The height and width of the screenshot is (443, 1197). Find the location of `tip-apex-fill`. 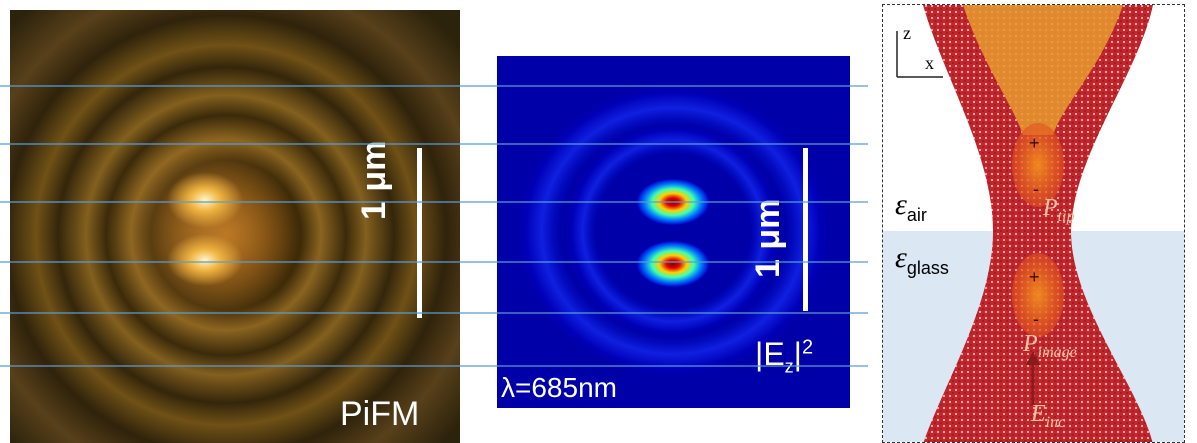

tip-apex-fill is located at coordinates (1043, 70).